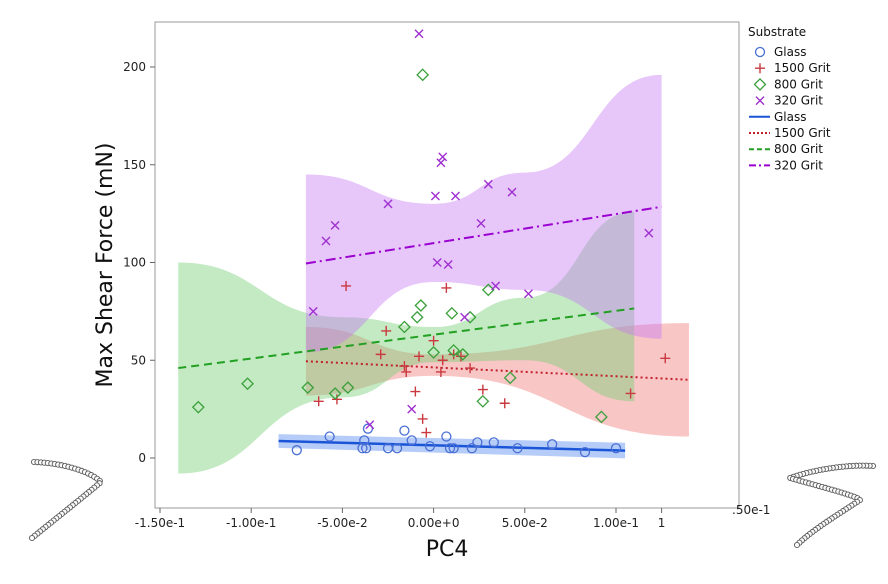 This screenshot has height=584, width=888. What do you see at coordinates (447, 549) in the screenshot?
I see `x-axis-label: PC4` at bounding box center [447, 549].